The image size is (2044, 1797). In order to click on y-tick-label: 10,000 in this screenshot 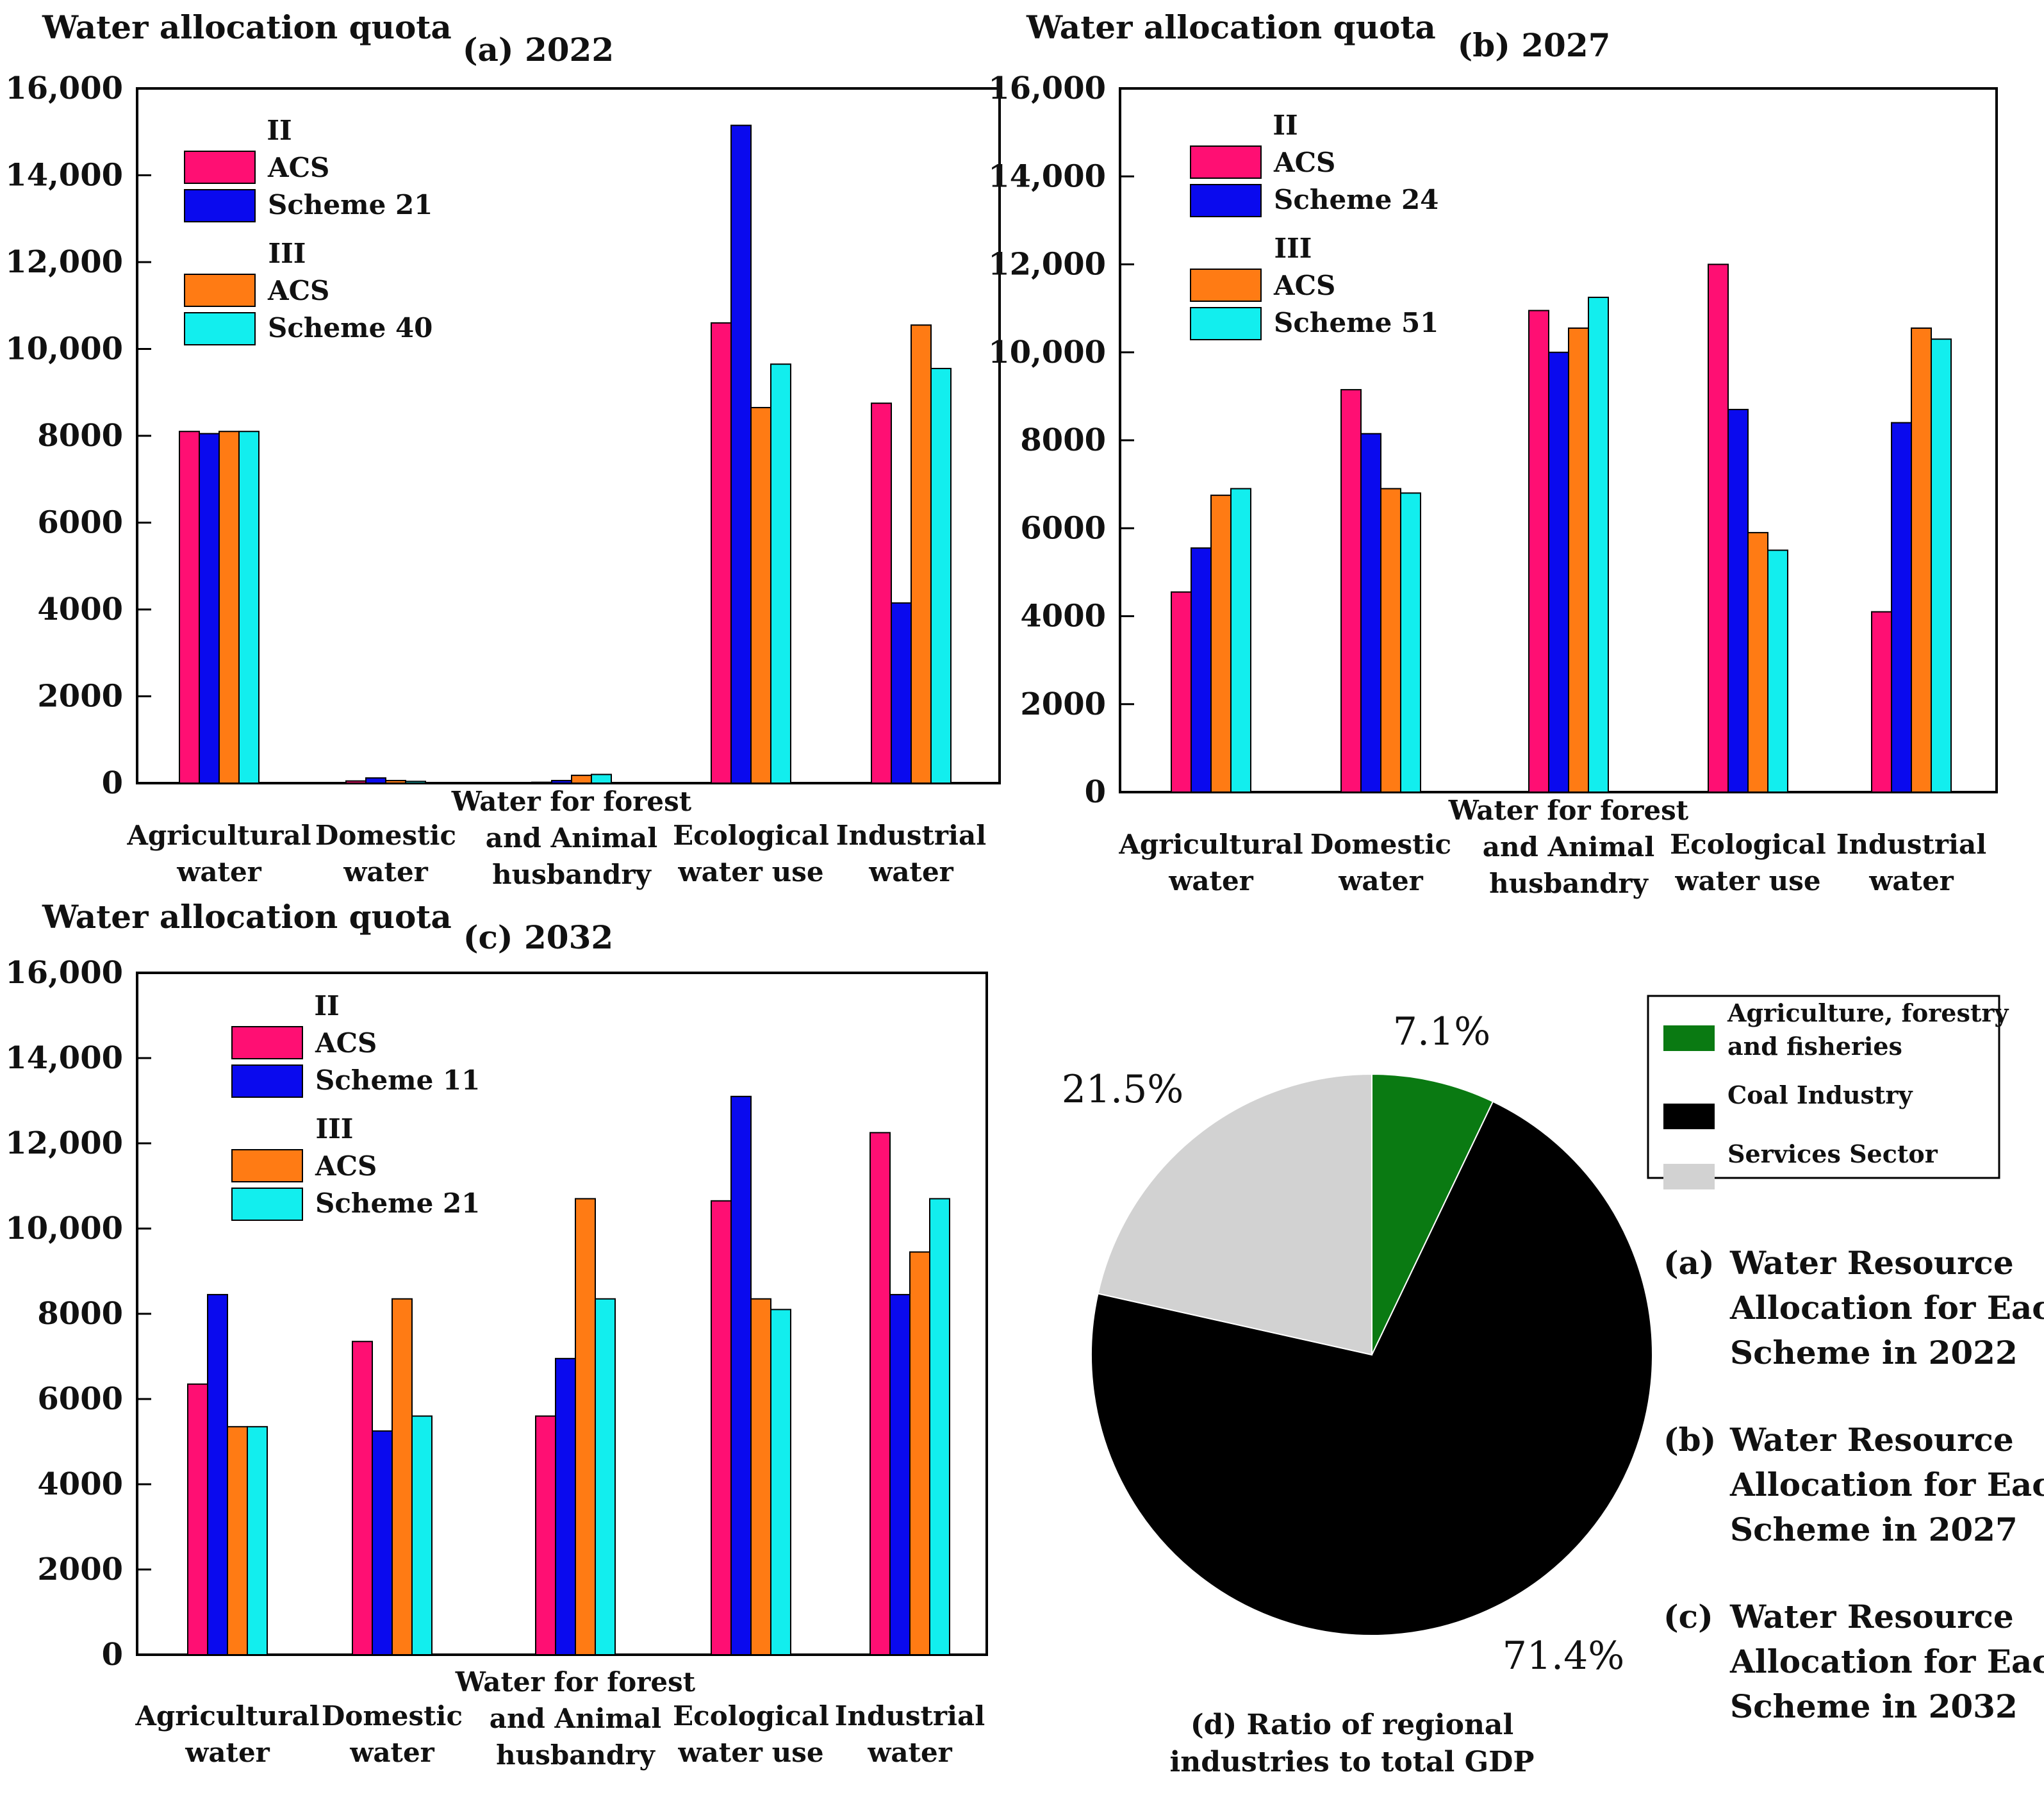, I will do `click(1047, 352)`.